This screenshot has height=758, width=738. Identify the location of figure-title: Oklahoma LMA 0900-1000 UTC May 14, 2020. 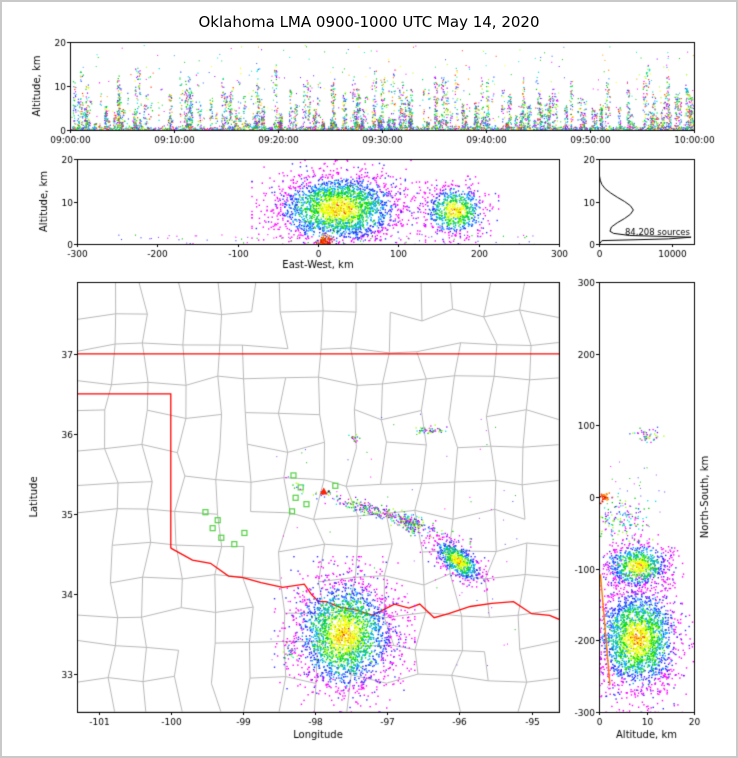
(369, 22).